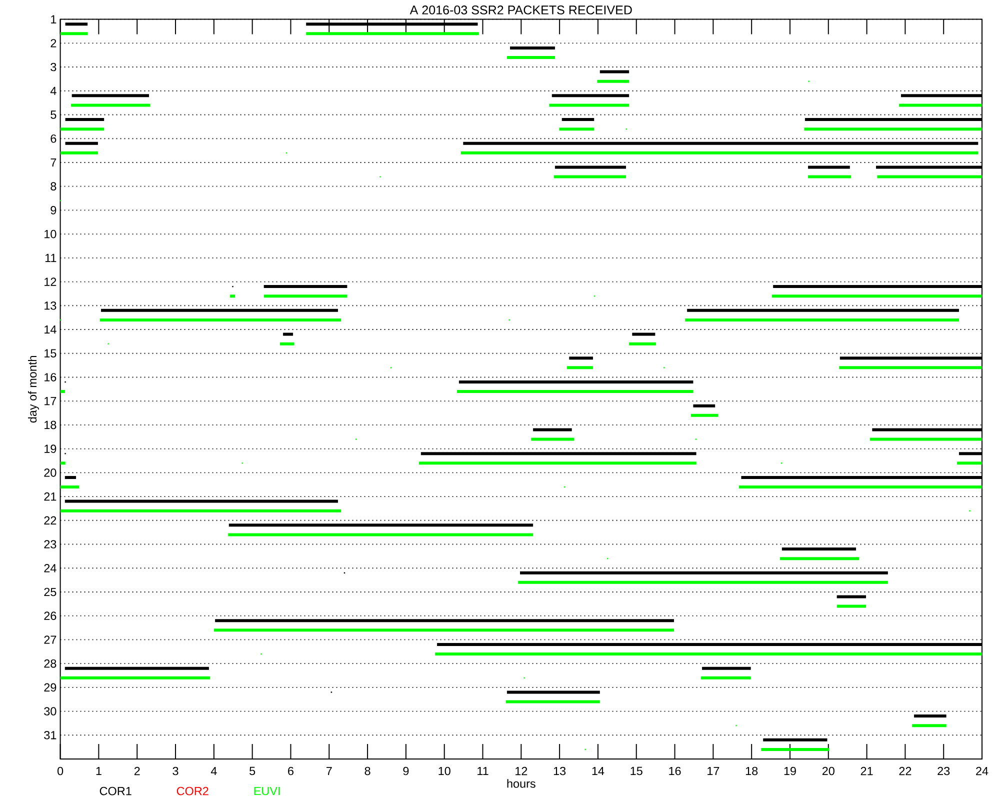  I want to click on y-tick-label: 29, so click(50, 687).